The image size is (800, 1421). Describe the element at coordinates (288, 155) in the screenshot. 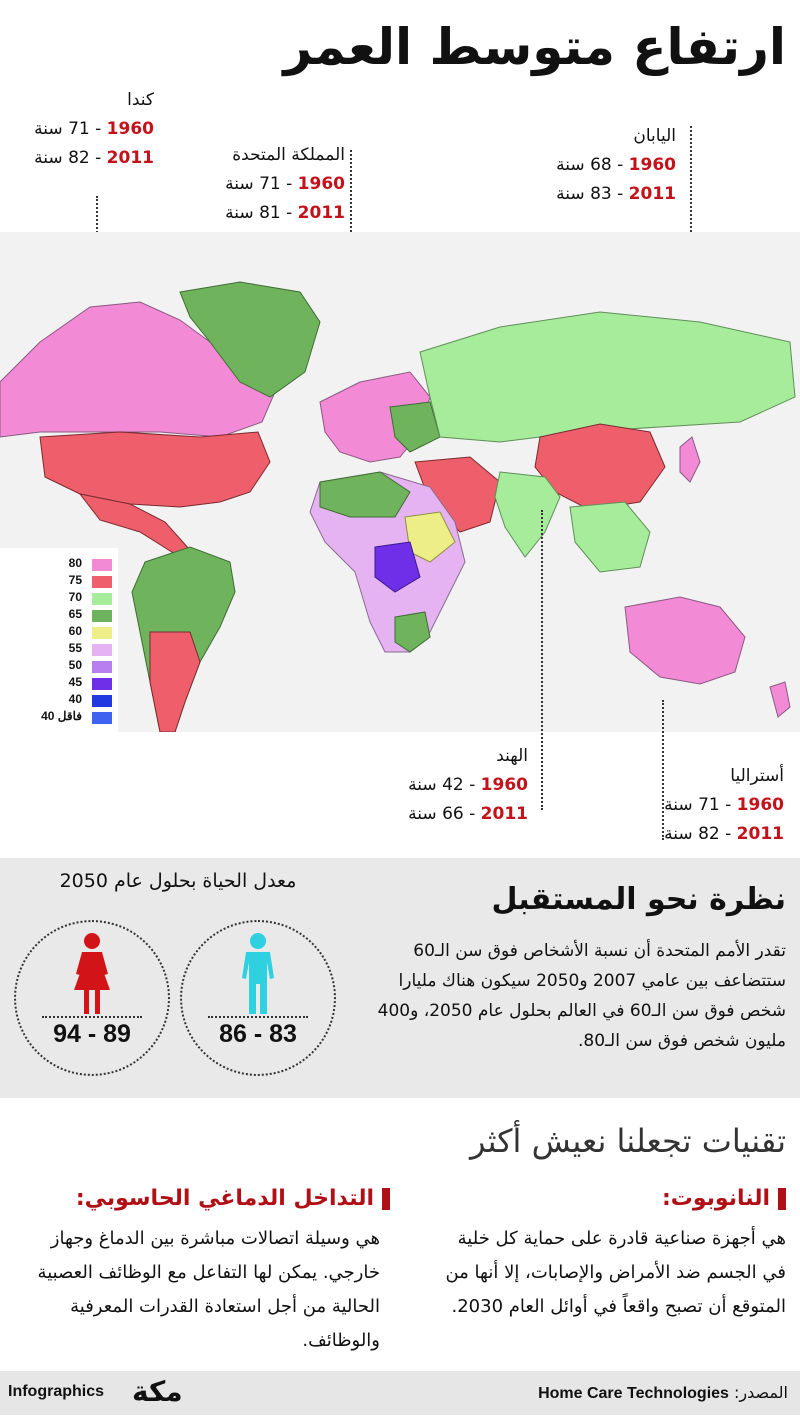

I see `country-name: المملكة المتحدة` at that location.